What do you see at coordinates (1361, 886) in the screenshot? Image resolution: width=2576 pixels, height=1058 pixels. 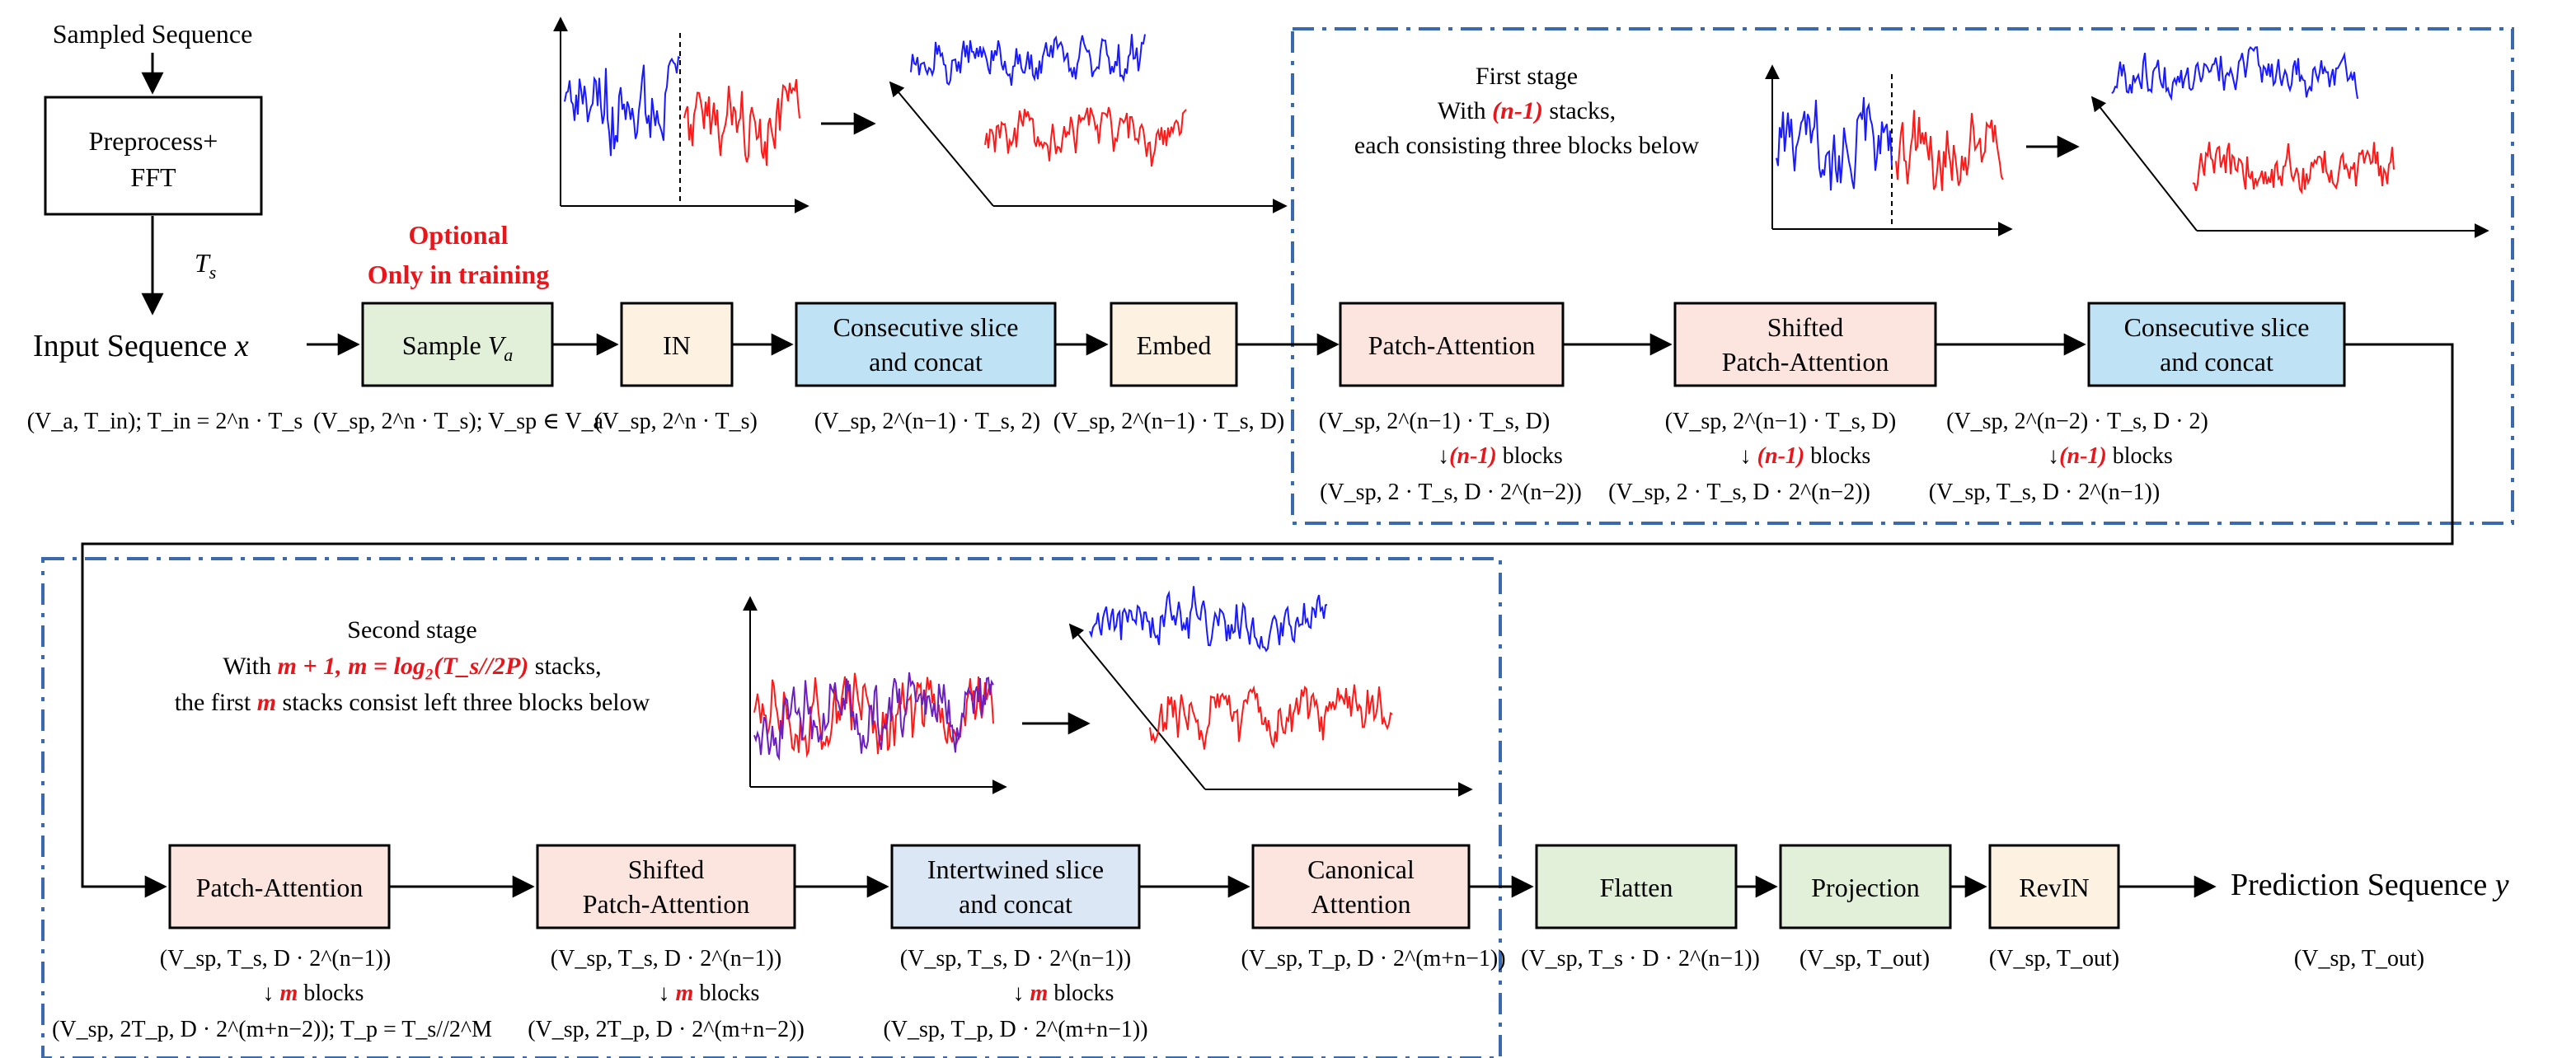 I see `stage2-canonical-attention-box` at bounding box center [1361, 886].